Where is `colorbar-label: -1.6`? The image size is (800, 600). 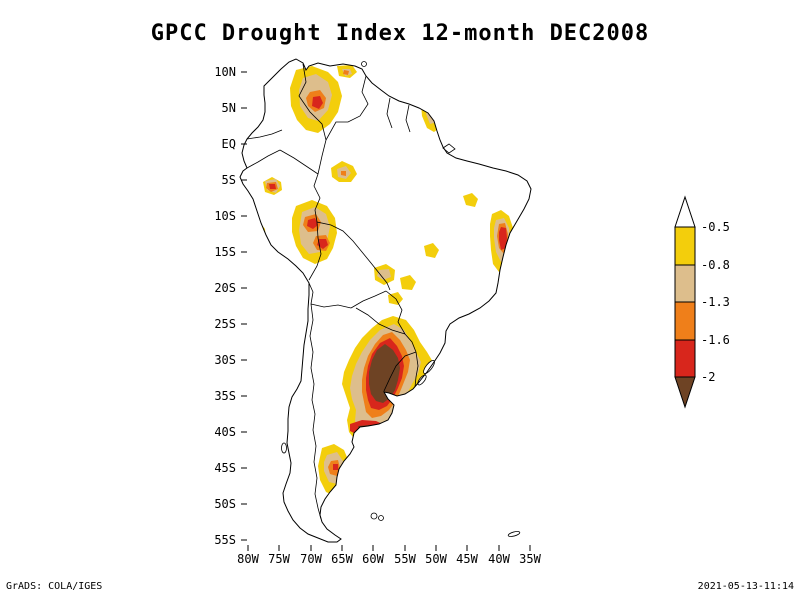 colorbar-label: -1.6 is located at coordinates (715, 340).